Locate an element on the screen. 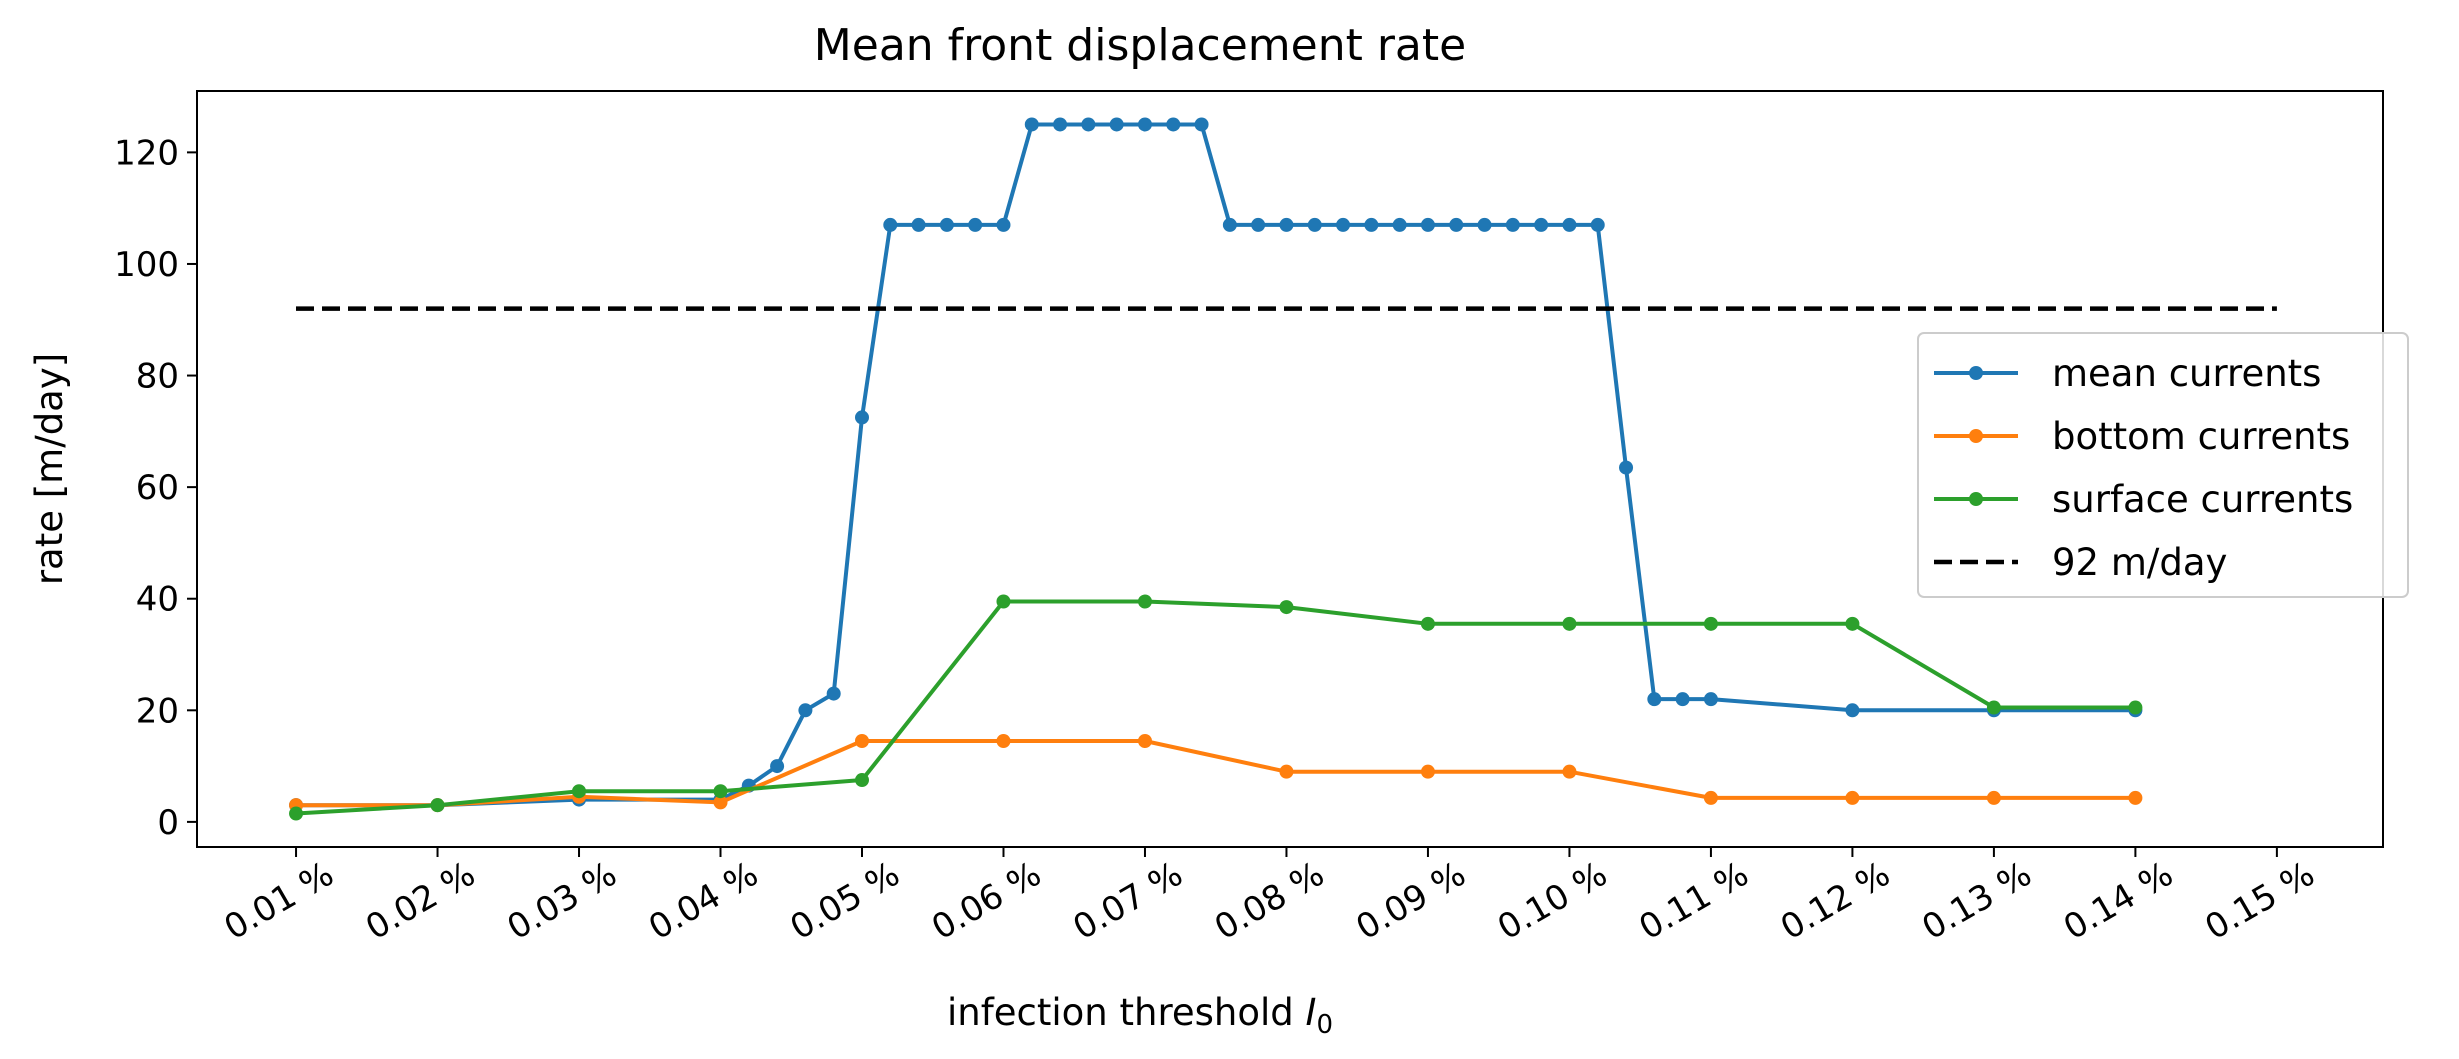  legend-label-92-m-day: 92 m/day is located at coordinates (2139, 562).